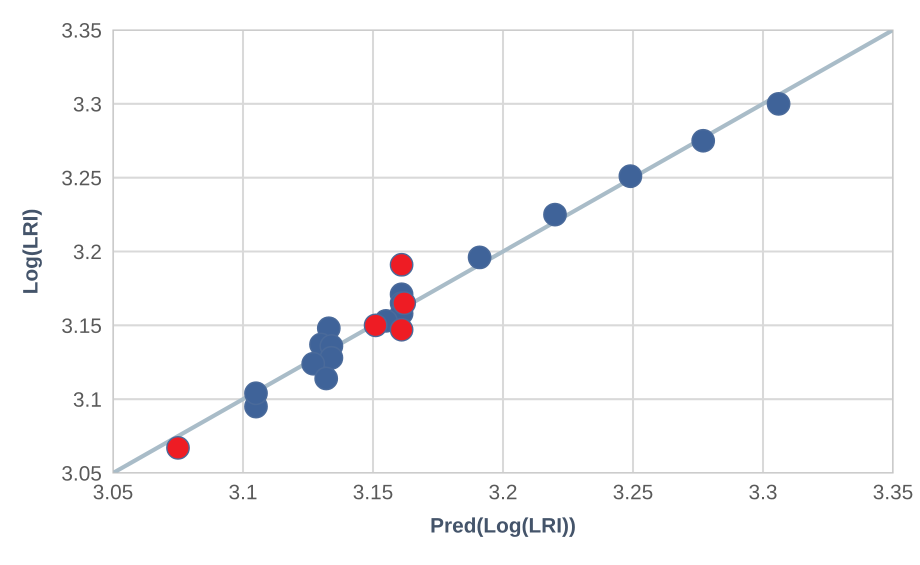 The image size is (920, 565). What do you see at coordinates (87, 252) in the screenshot?
I see `y-tick-label: 3.2` at bounding box center [87, 252].